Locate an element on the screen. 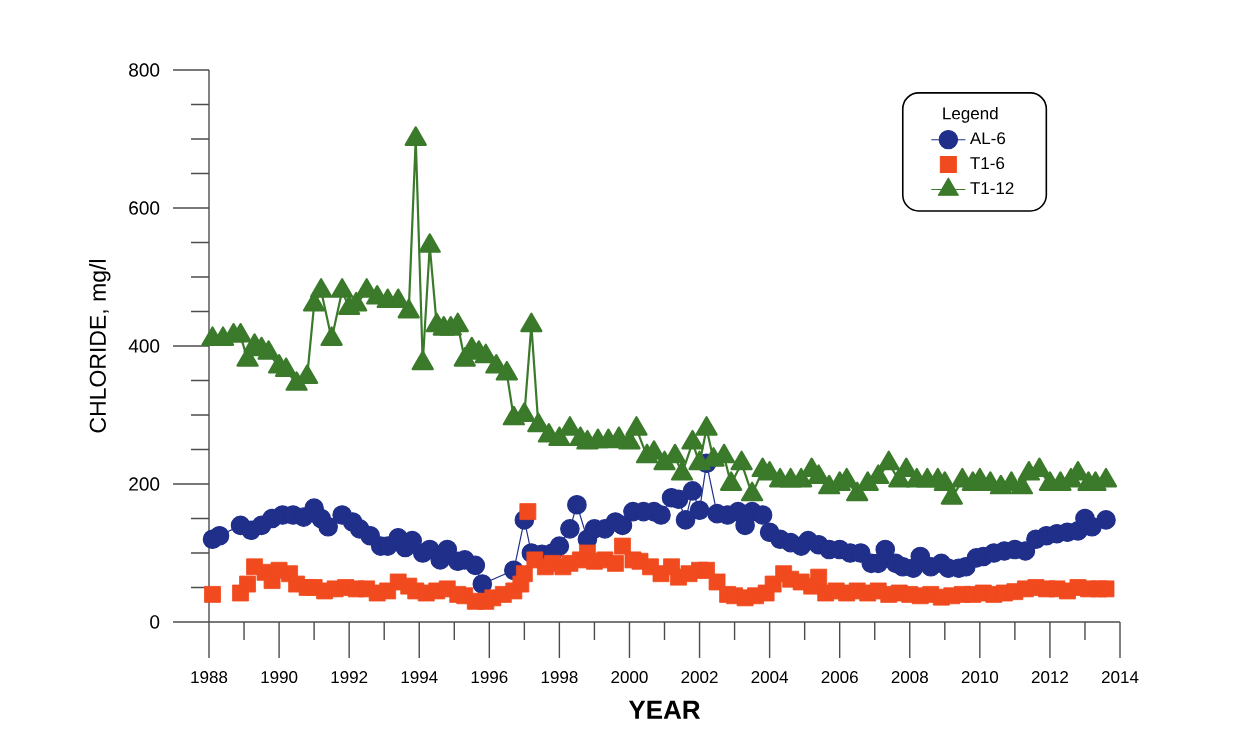 This screenshot has height=751, width=1242. y-tick-label: 800 is located at coordinates (144, 70).